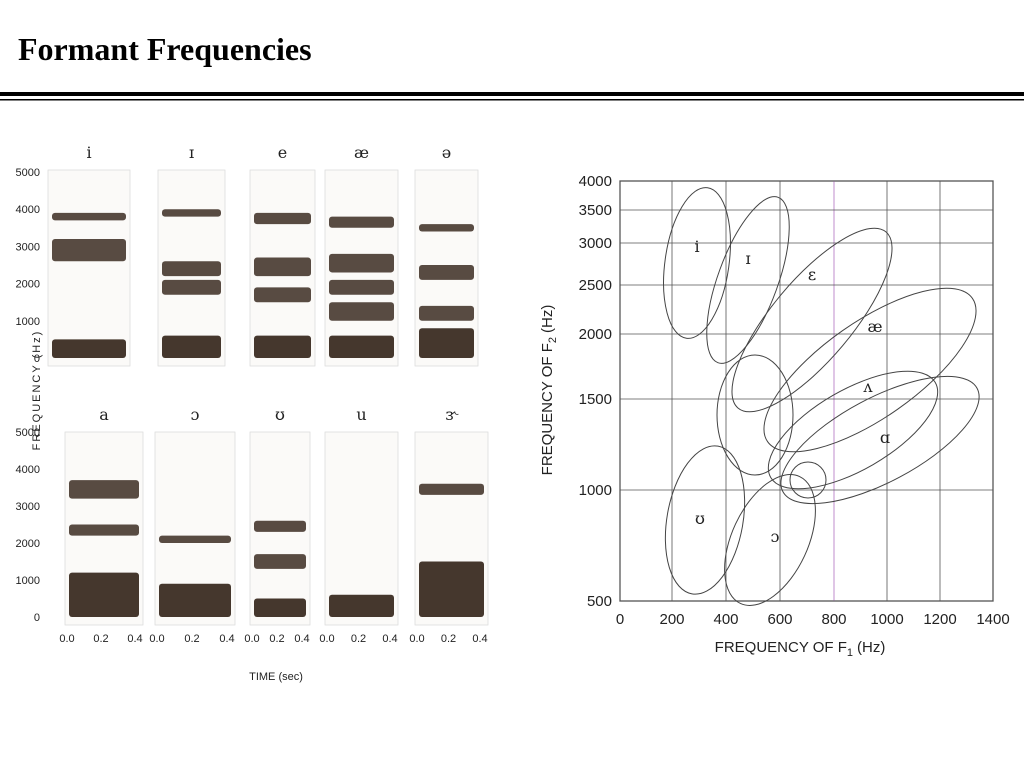 Image resolution: width=1024 pixels, height=768 pixels. I want to click on y-axis-label-unit: (Hz), so click(547, 319).